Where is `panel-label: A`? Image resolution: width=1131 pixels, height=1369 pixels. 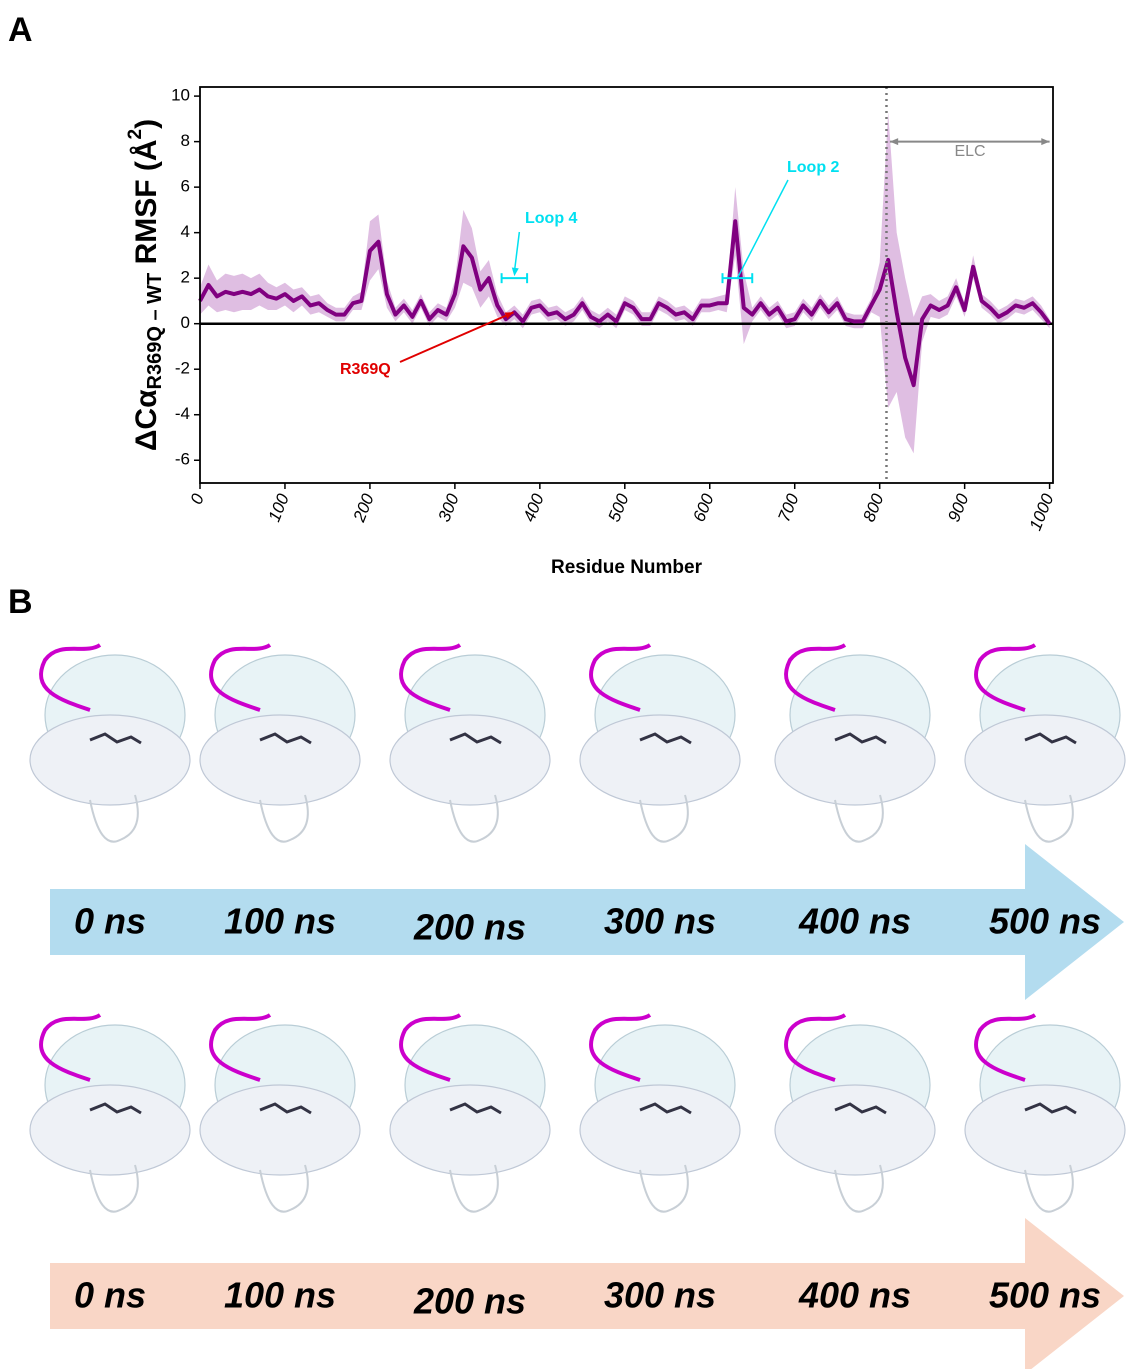
panel-label: A is located at coordinates (20, 30).